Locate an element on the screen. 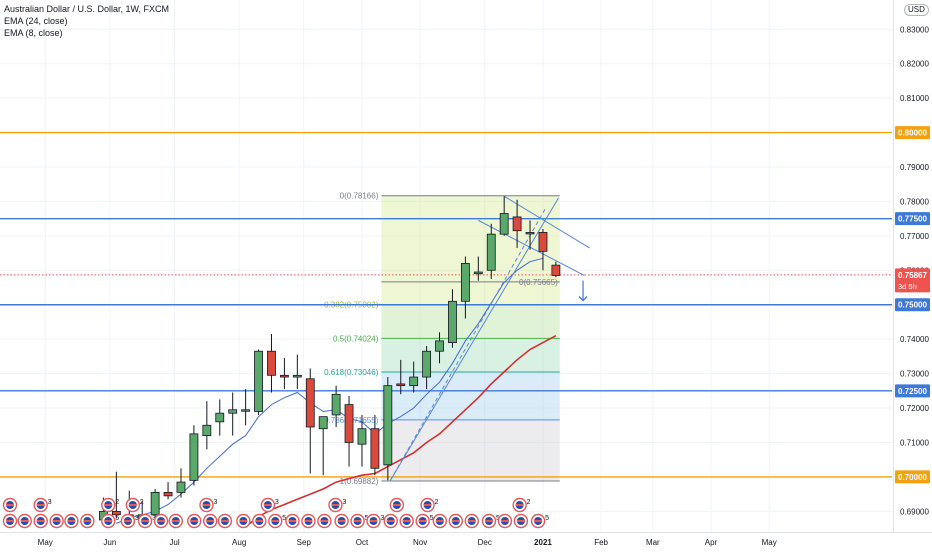  economic-events: 3 2 2 3 3 3 2 2 5 3 3 5 5 3 5 5 5 is located at coordinates (276, 513).